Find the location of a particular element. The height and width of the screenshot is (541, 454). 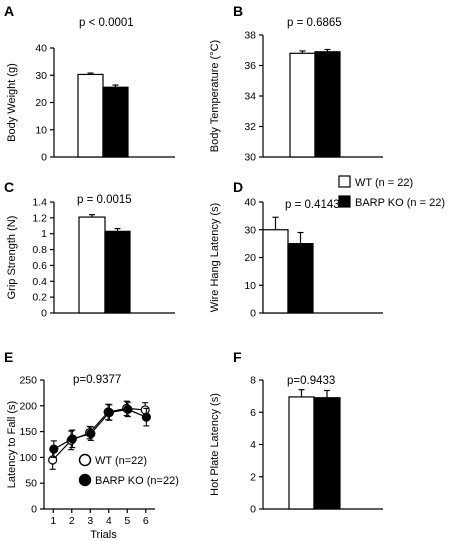

series-line-wt is located at coordinates (99, 434).